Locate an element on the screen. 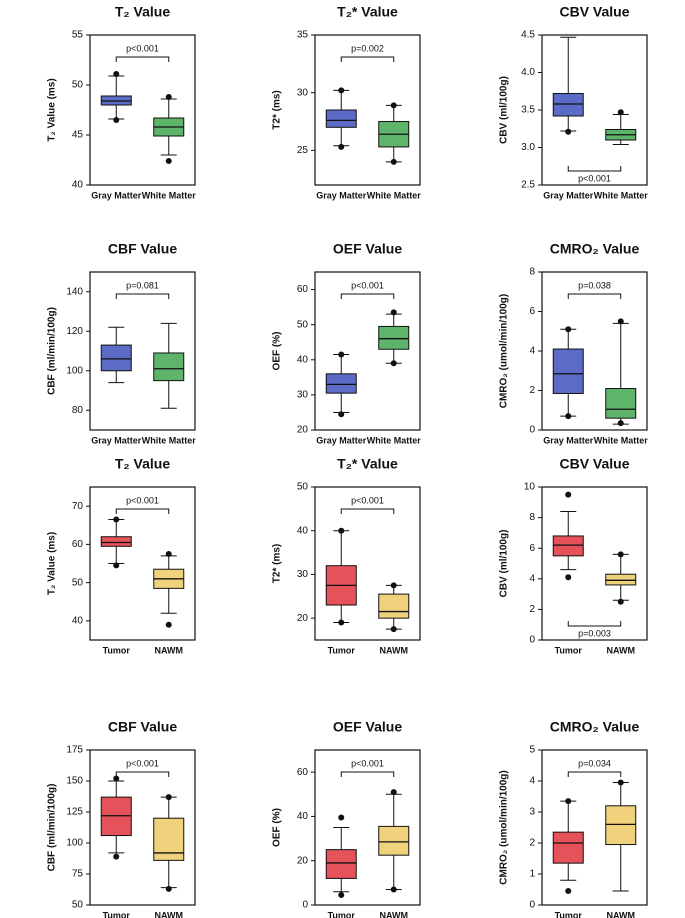 This screenshot has height=918, width=685. panel-title: T₂* Value is located at coordinates (367, 12).